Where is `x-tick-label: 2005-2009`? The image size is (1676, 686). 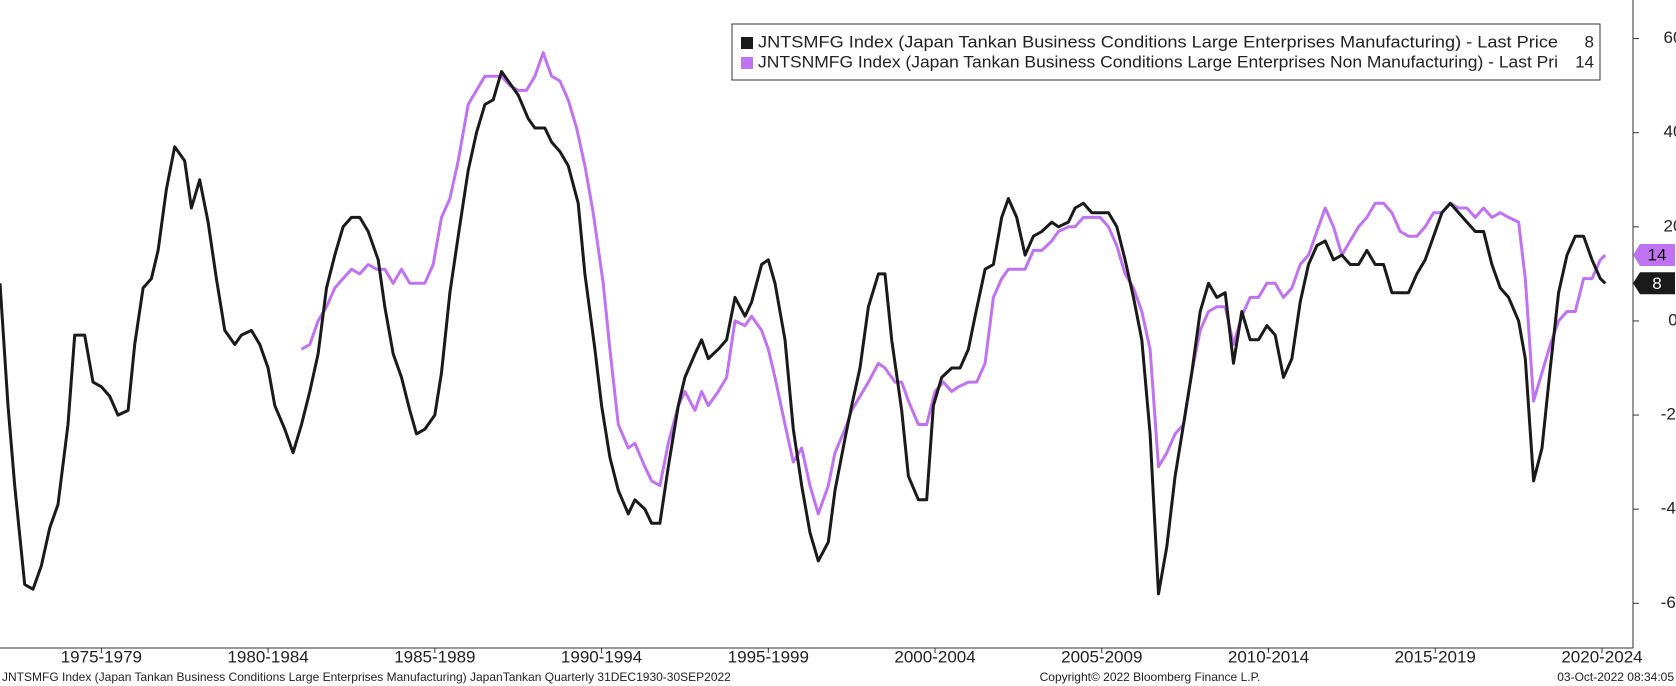
x-tick-label: 2005-2009 is located at coordinates (1101, 656).